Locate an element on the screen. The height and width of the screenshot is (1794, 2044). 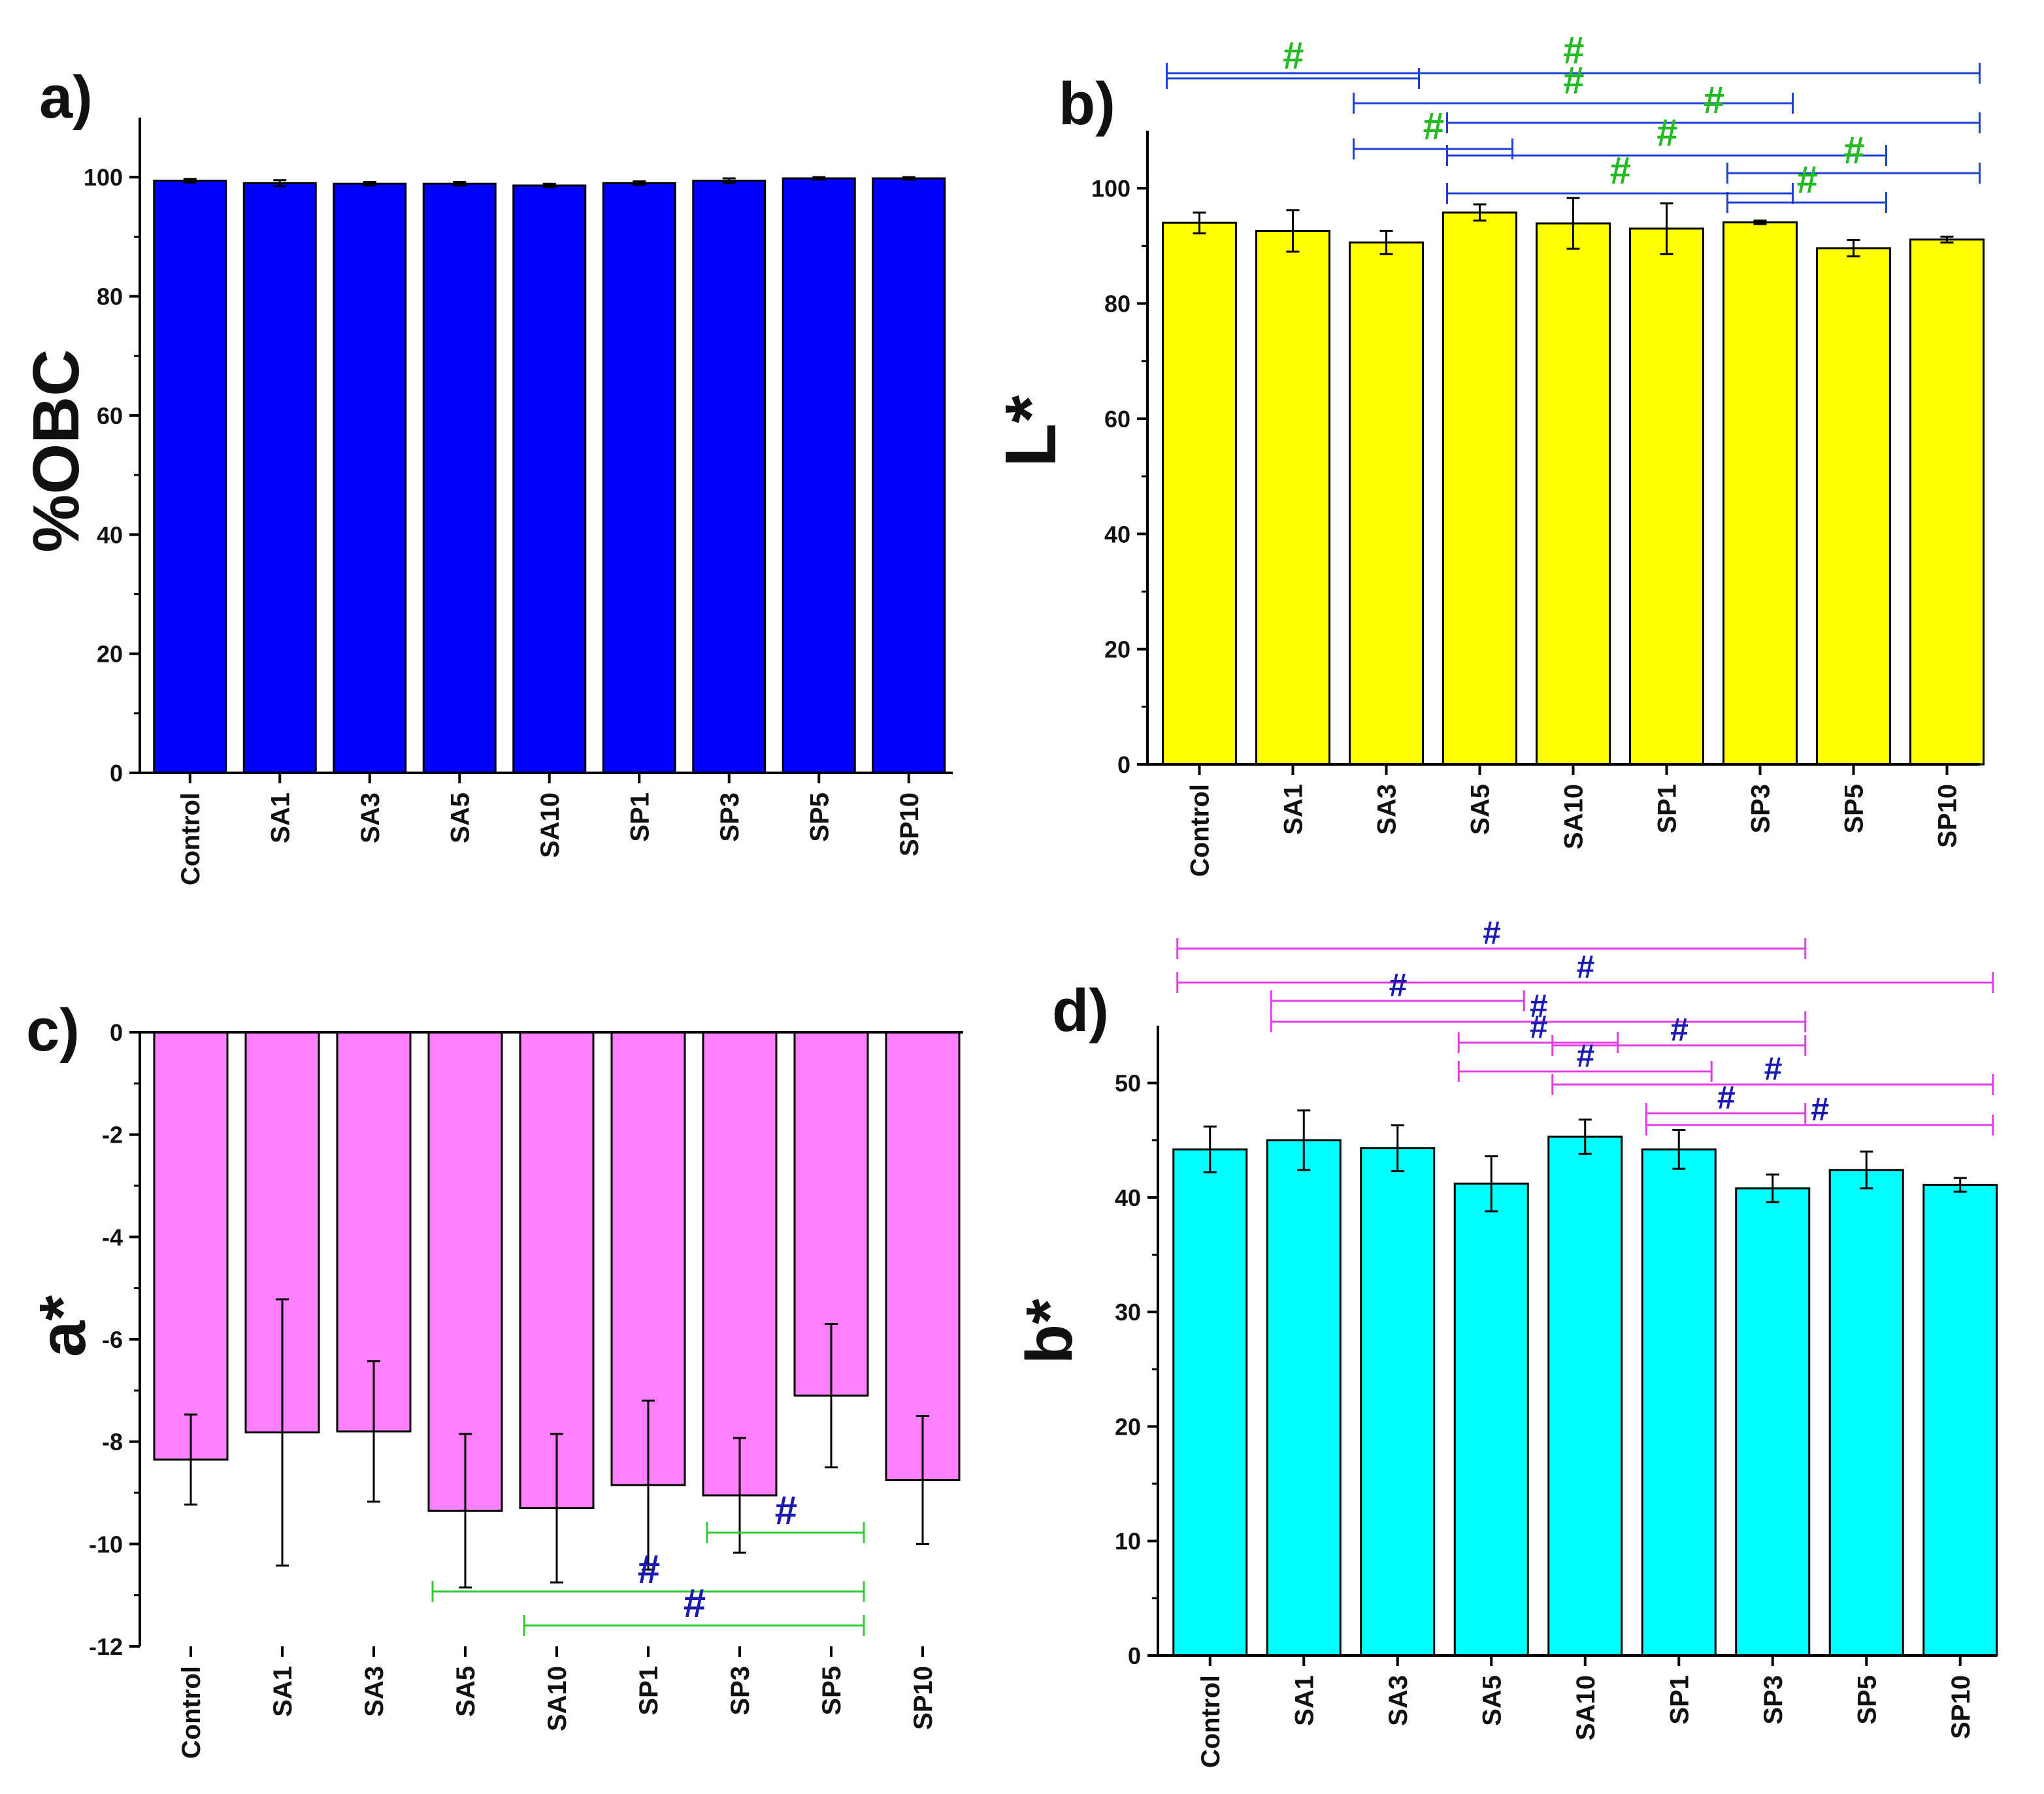
y-tick-label: -12 is located at coordinates (106, 1647).